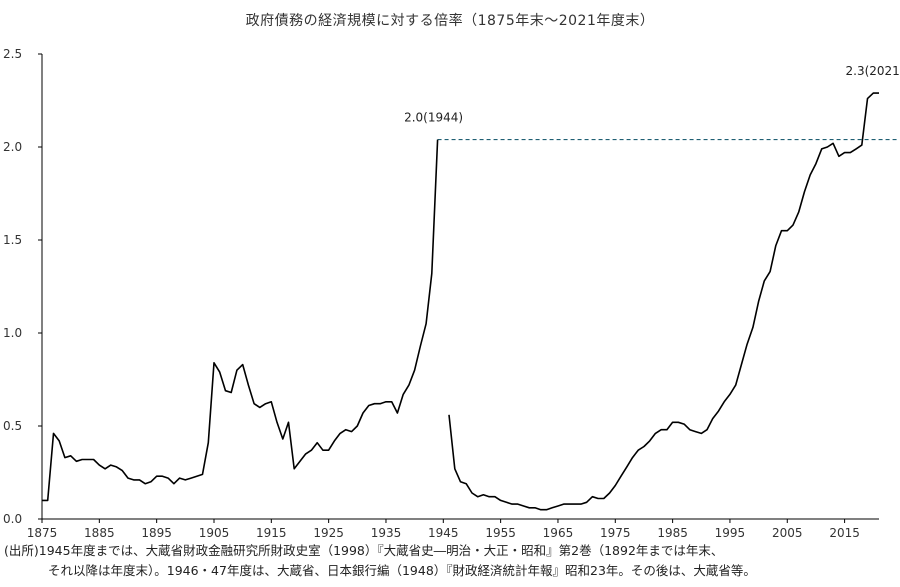 The width and height of the screenshot is (900, 587). Describe the element at coordinates (99, 533) in the screenshot. I see `x-tick-label: 1885` at that location.